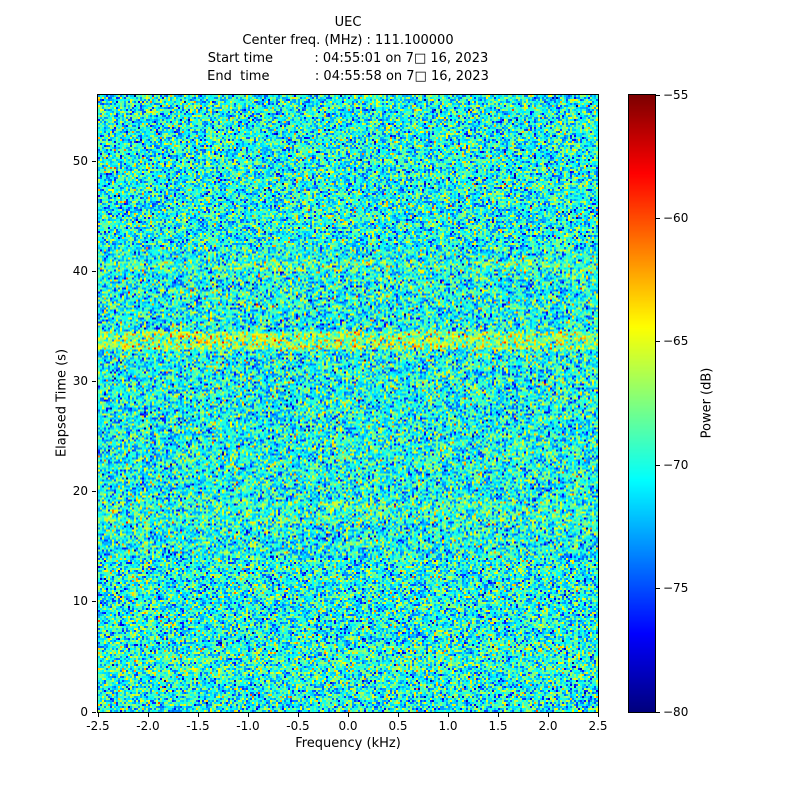 The width and height of the screenshot is (800, 800). Describe the element at coordinates (348, 76) in the screenshot. I see `subtitle-end-time: End time : 04:55:58 on 7□ 16, 2023` at that location.